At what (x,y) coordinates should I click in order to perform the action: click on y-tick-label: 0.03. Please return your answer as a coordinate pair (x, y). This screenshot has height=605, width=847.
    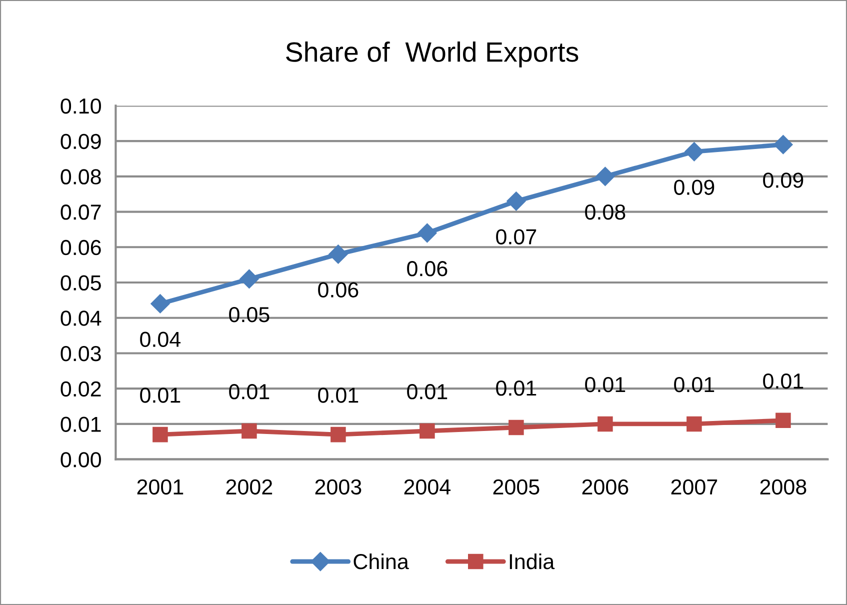
    Looking at the image, I should click on (80, 354).